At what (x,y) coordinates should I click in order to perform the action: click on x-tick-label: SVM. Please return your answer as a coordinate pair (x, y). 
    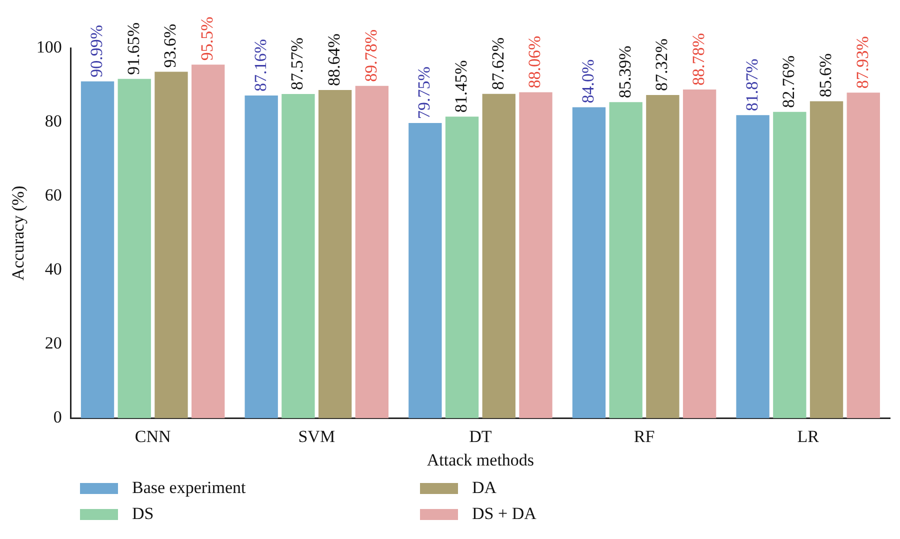
    Looking at the image, I should click on (317, 436).